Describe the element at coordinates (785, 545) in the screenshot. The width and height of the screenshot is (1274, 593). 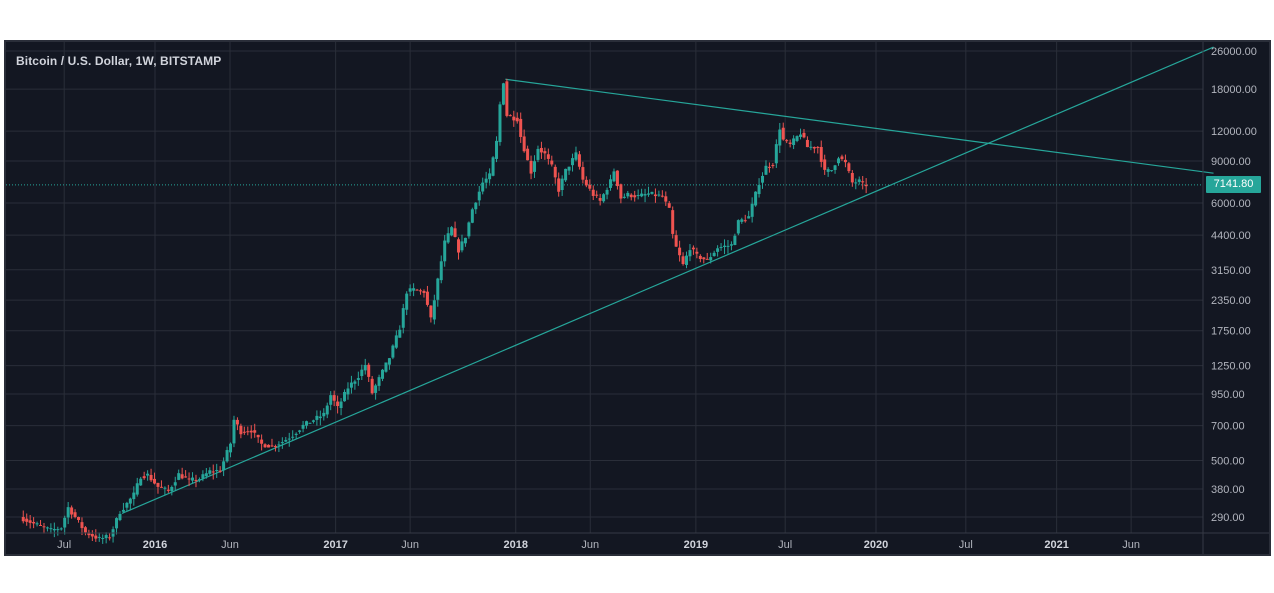
I see `x-tick-label: Jul` at that location.